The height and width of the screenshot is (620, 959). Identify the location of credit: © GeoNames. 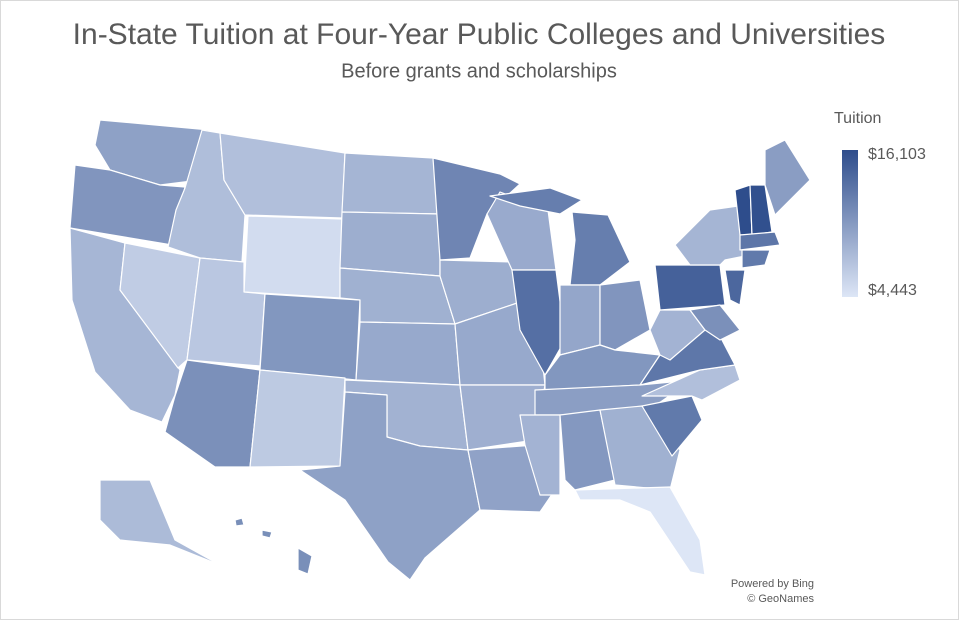
(780, 599).